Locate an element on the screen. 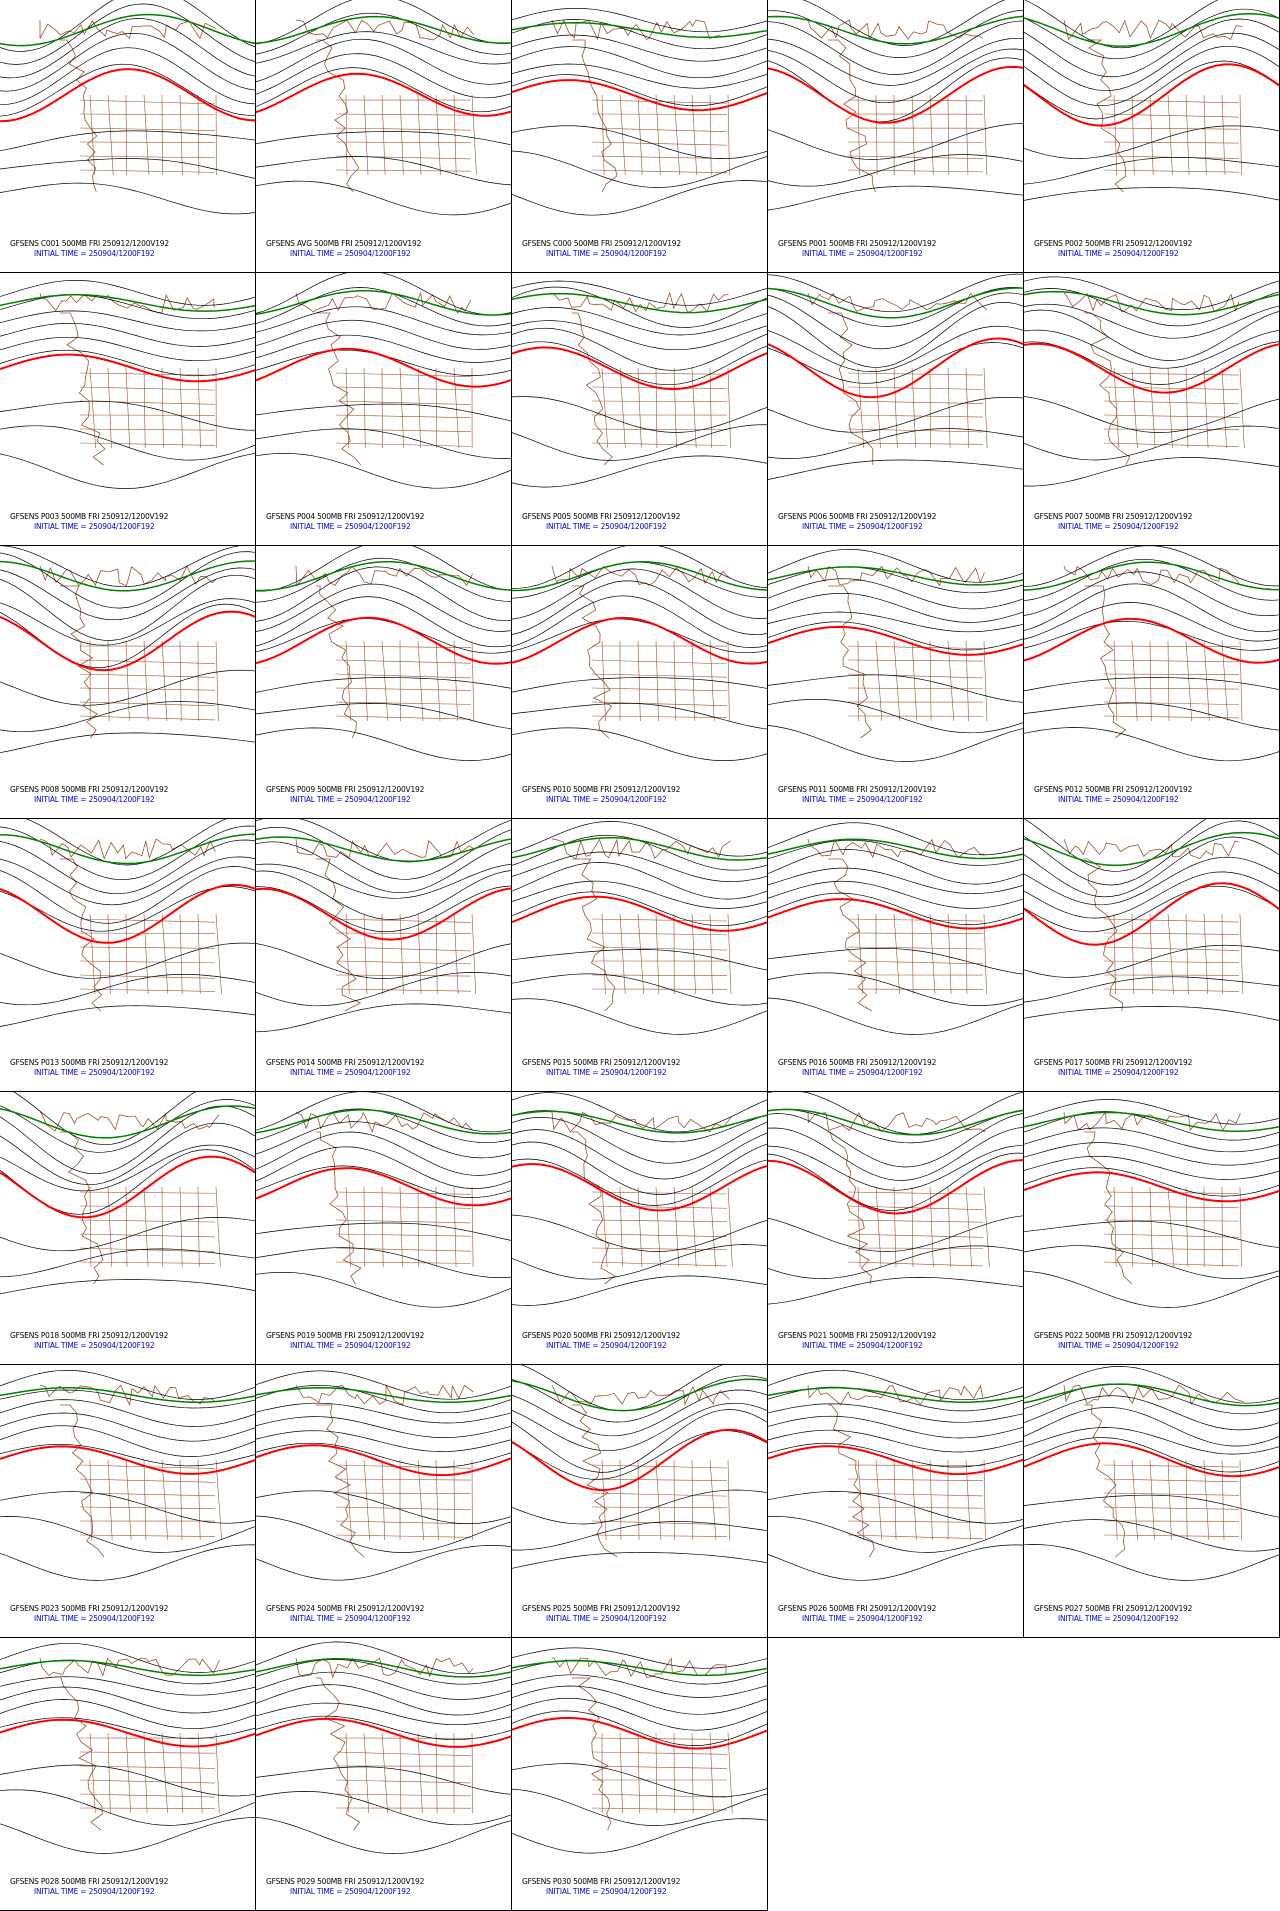 The width and height of the screenshot is (1280, 1911). panel-title: GFSENS P005 500MB FRI 250912/1200V192 is located at coordinates (601, 516).